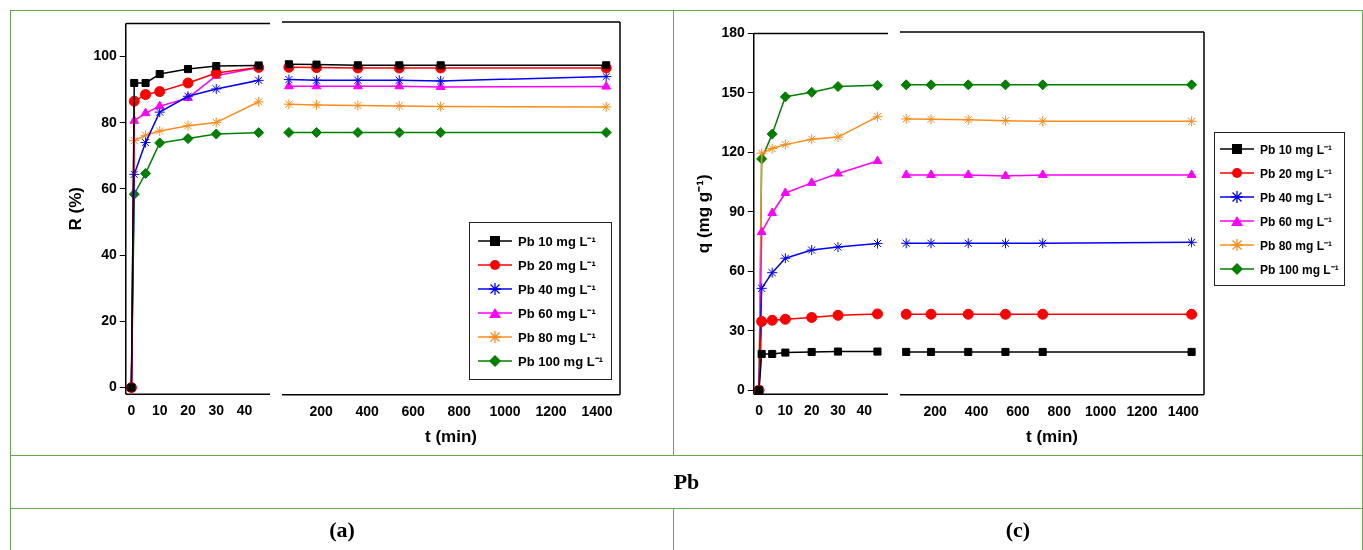 This screenshot has width=1363, height=550. Describe the element at coordinates (109, 254) in the screenshot. I see `y-tick-label: 40` at that location.